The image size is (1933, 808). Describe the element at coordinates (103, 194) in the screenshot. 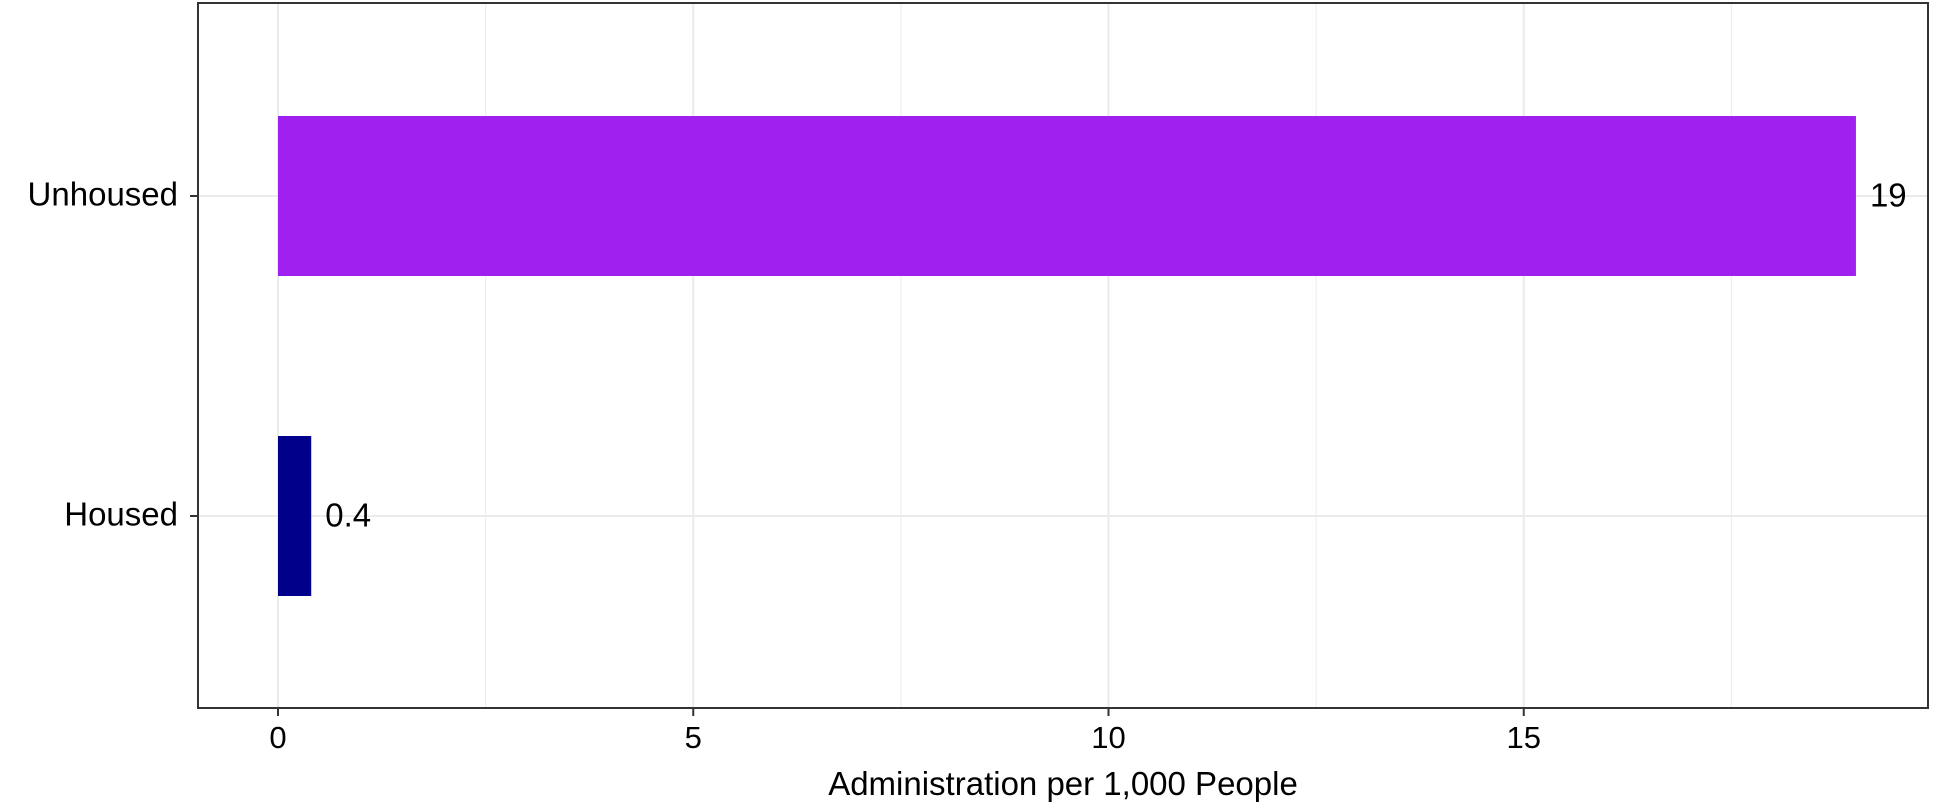

I see `y-tick-label-unhoused: Unhoused` at that location.